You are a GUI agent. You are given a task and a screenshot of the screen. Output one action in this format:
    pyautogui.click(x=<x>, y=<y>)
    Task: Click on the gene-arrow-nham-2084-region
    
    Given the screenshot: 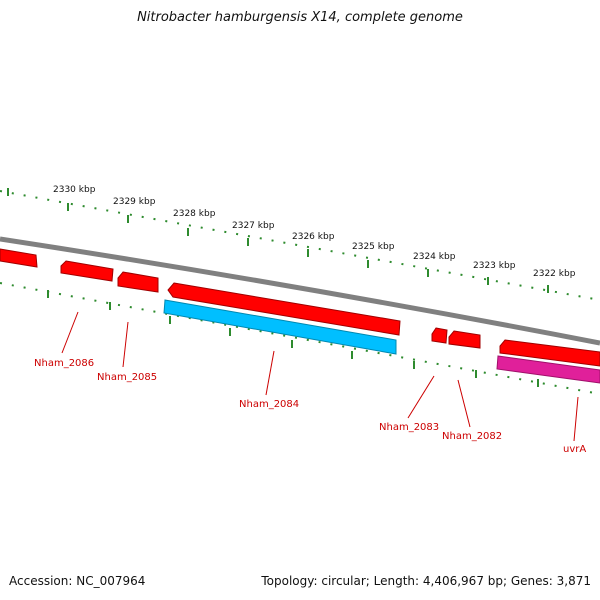 What is the action you would take?
    pyautogui.click(x=284, y=309)
    